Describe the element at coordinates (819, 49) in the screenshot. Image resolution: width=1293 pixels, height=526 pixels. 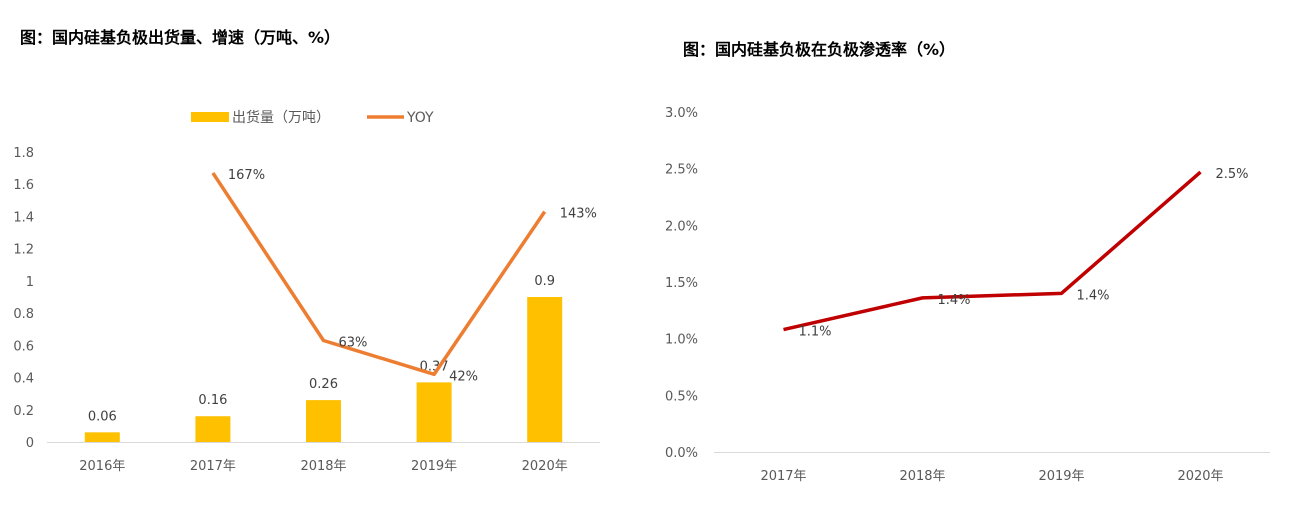
I see `chart-title-right: 图：国内硅基负极在负极渗透率（%）` at that location.